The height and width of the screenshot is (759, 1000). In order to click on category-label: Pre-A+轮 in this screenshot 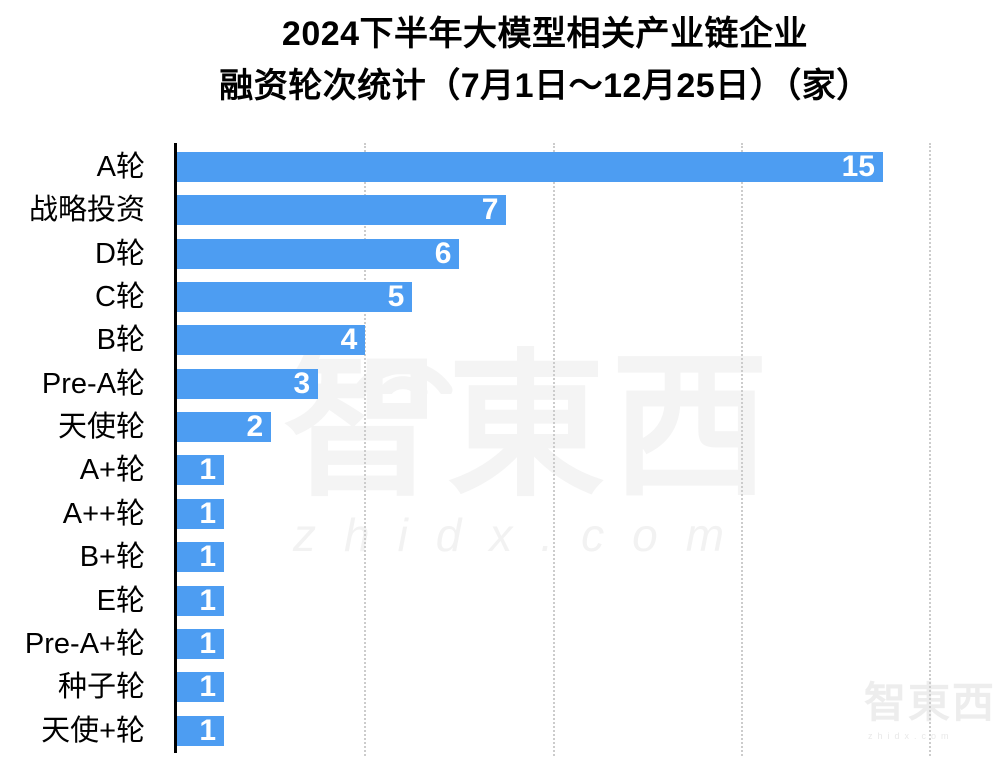, I will do `click(84, 643)`.